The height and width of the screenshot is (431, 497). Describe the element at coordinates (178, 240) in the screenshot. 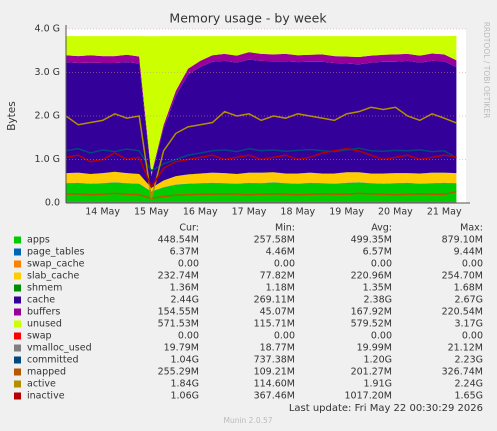

I see `stats-value: 448.54M` at that location.